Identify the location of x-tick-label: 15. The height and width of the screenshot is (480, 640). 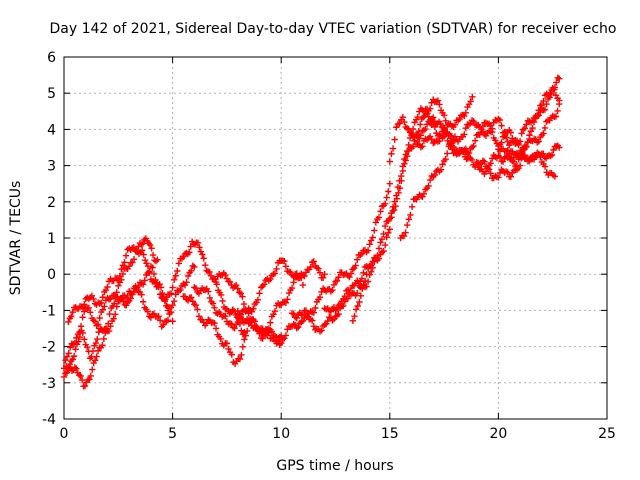
(390, 434).